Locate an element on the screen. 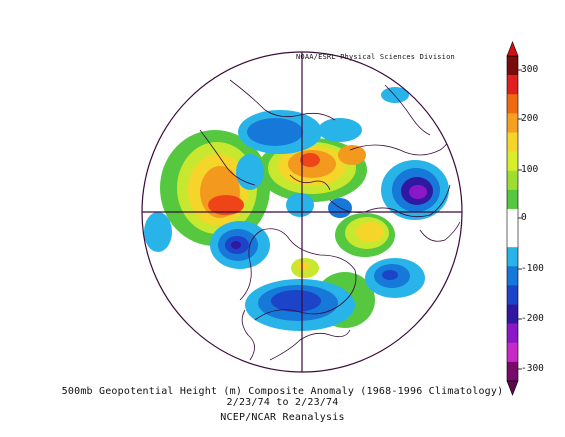  trough-ural is located at coordinates (415, 190).